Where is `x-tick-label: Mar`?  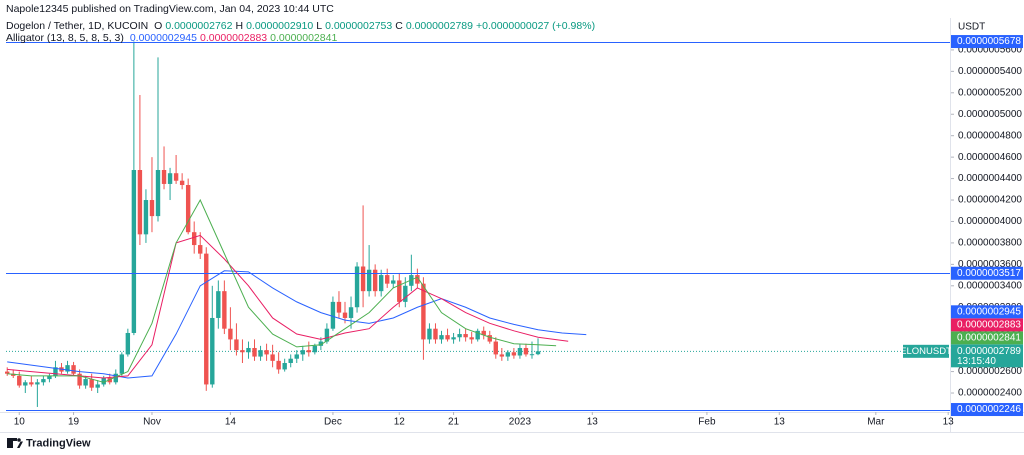 x-tick-label: Mar is located at coordinates (876, 422).